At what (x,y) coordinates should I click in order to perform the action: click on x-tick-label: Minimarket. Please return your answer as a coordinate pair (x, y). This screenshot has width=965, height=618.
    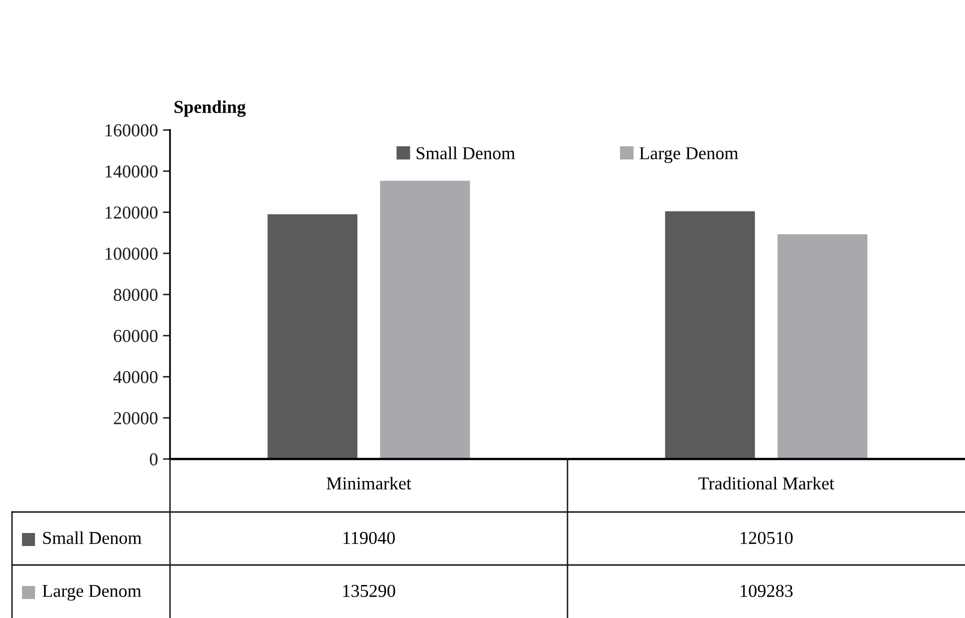
    Looking at the image, I should click on (369, 483).